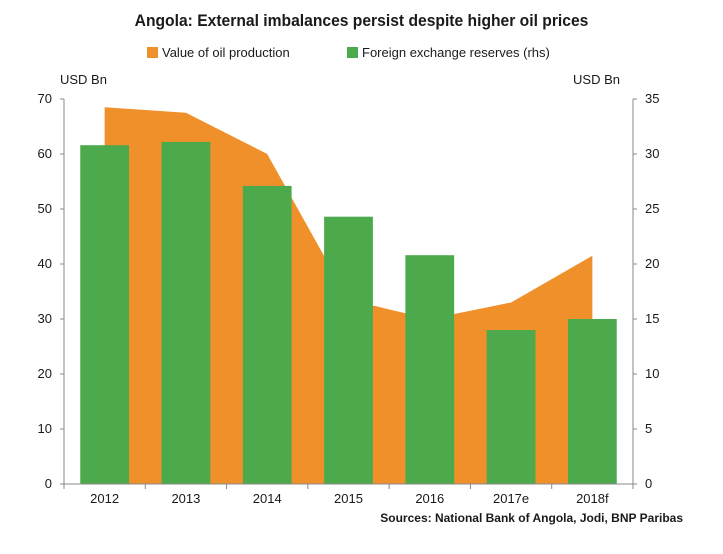  I want to click on legend-item-oil-production: Value of oil production, so click(218, 52).